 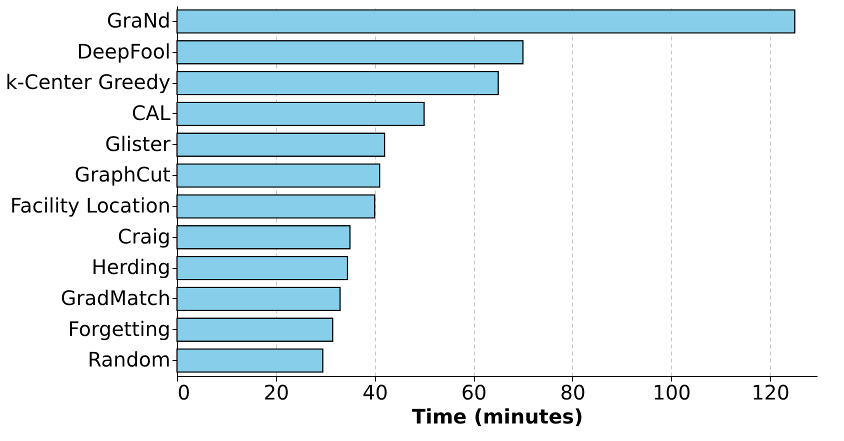 I want to click on x-tick-label: 100, so click(x=671, y=392).